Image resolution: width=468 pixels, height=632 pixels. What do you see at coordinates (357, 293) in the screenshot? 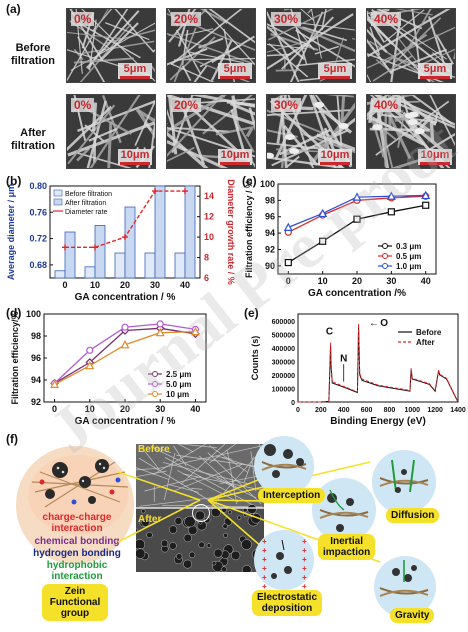
I see `x-axis-label: GA concentration /%` at bounding box center [357, 293].